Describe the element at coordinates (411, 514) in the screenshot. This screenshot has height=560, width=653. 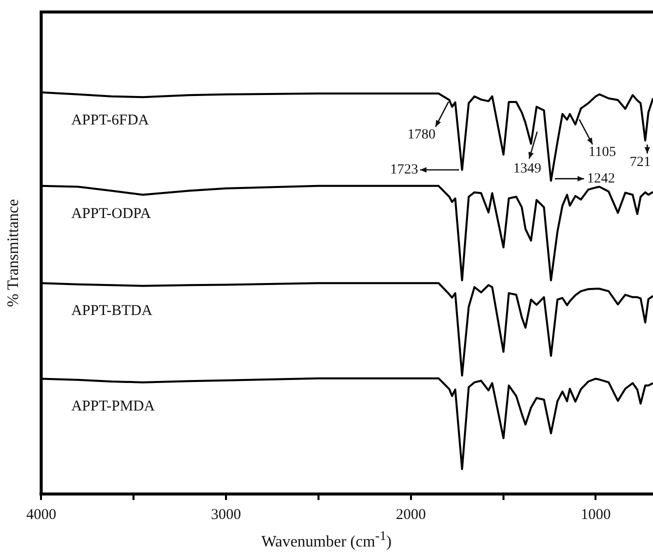
I see `x-tick-label: 2000` at that location.